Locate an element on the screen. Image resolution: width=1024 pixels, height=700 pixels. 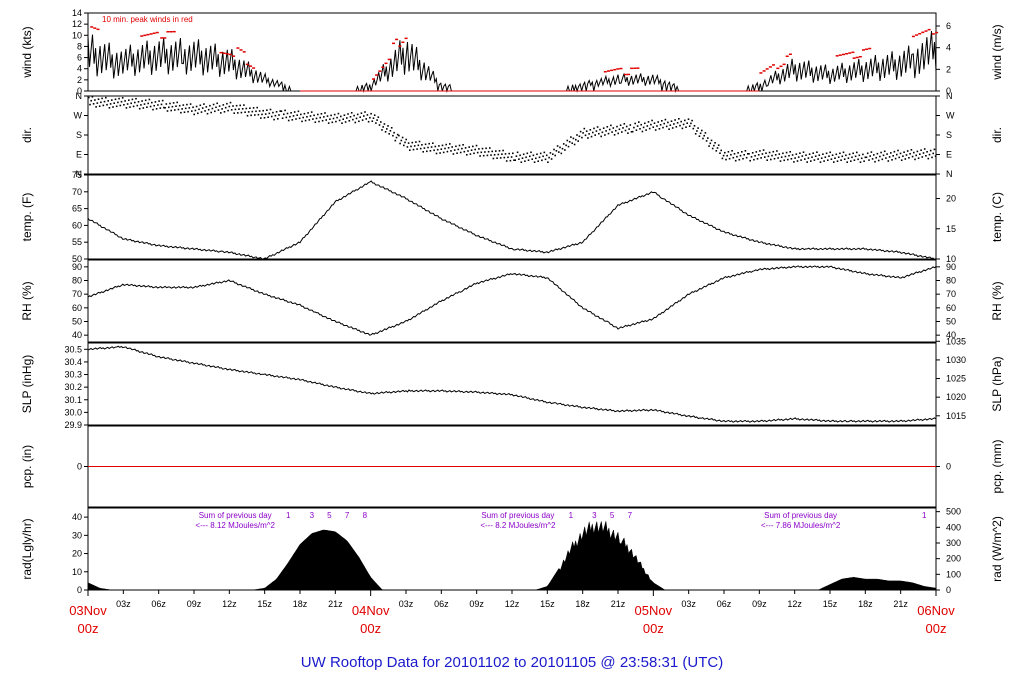
y-axis-label-right: dir. is located at coordinates (997, 135).